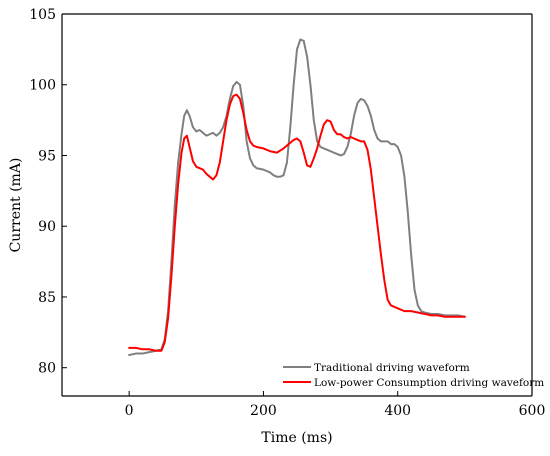 The width and height of the screenshot is (550, 456). What do you see at coordinates (429, 383) in the screenshot?
I see `legend-label-2: Low-power Consumption driving waveform` at bounding box center [429, 383].